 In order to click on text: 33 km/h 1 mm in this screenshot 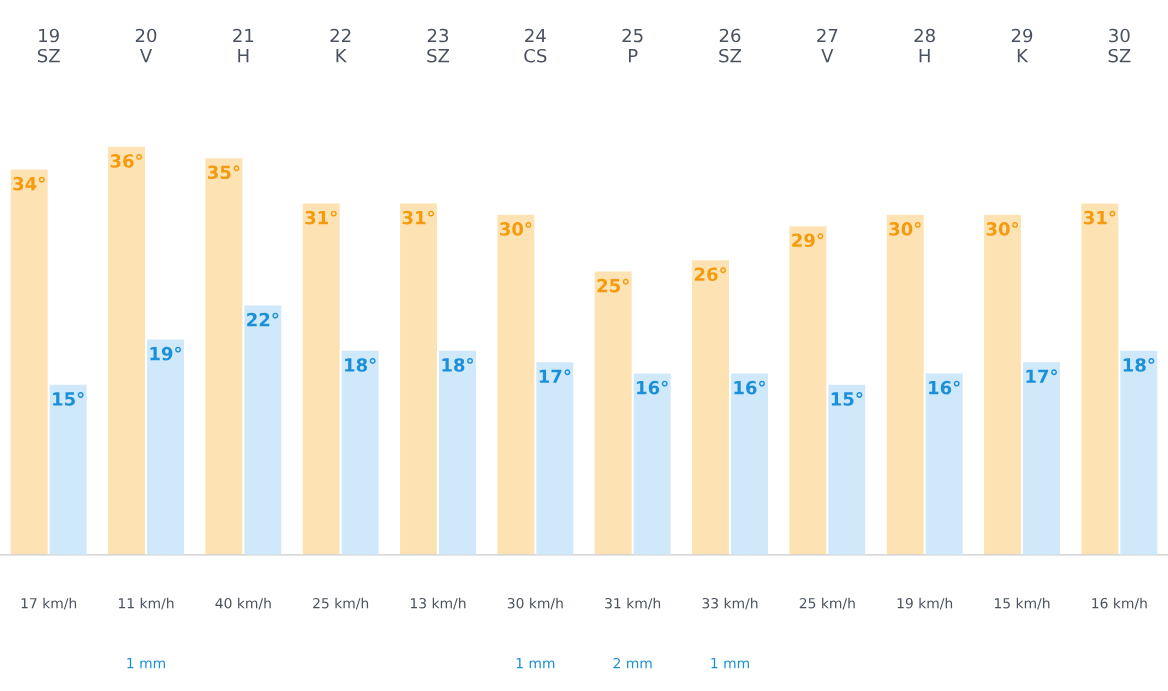, I will do `click(730, 633)`.